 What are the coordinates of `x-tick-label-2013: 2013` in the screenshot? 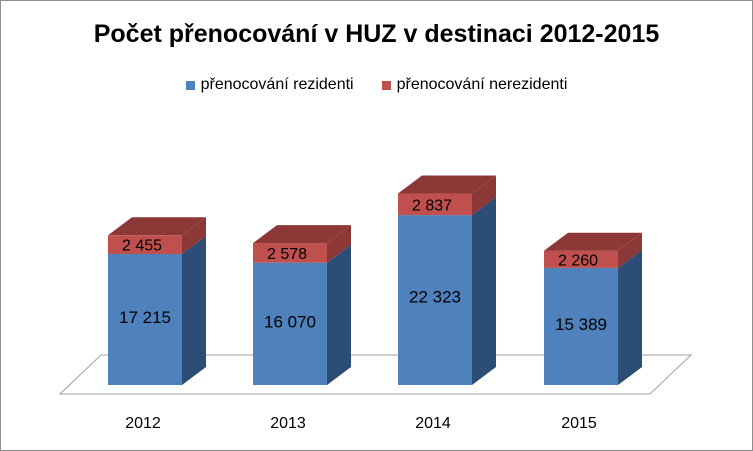 It's located at (288, 423).